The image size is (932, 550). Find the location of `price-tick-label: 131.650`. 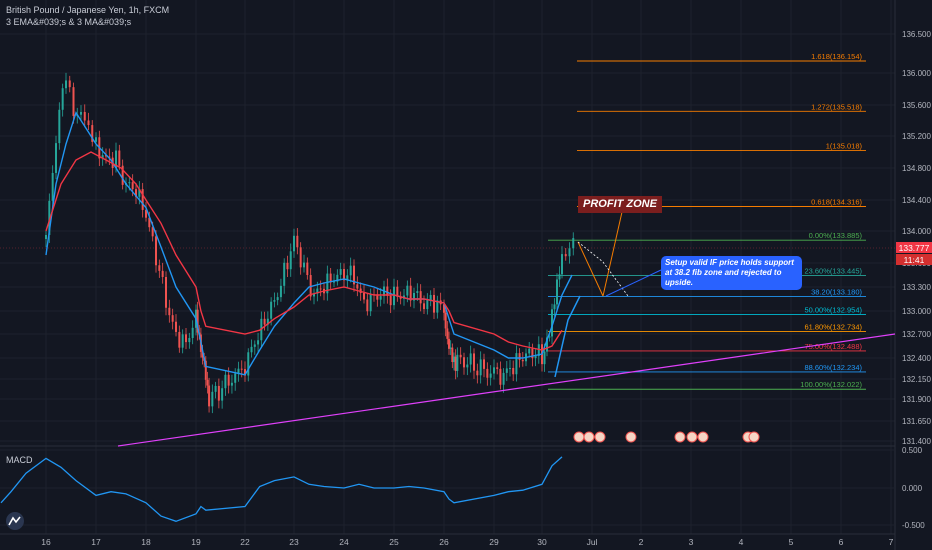

price-tick-label: 131.650 is located at coordinates (916, 421).